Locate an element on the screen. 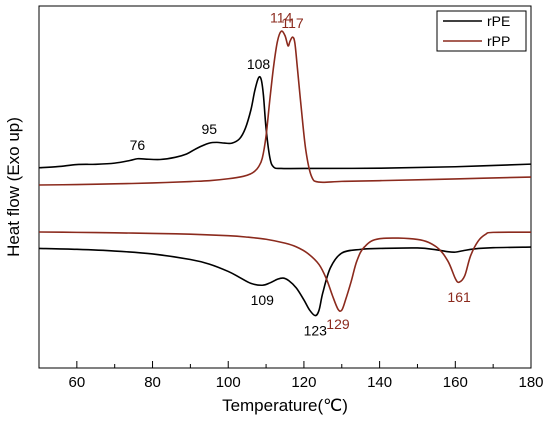 The image size is (550, 421). legend-label-rpe: rPE is located at coordinates (498, 21).